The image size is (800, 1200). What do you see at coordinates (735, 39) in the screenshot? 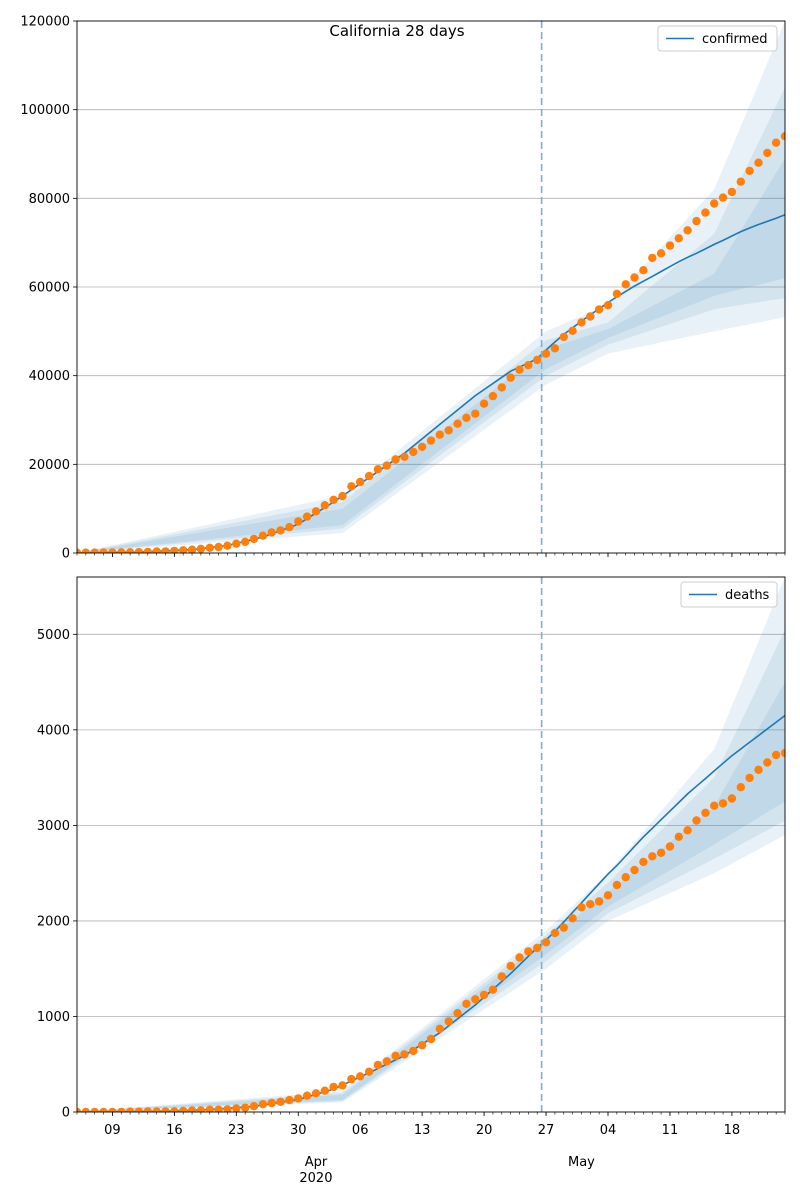
I see `legend-label-confirmed: confirmed` at bounding box center [735, 39].